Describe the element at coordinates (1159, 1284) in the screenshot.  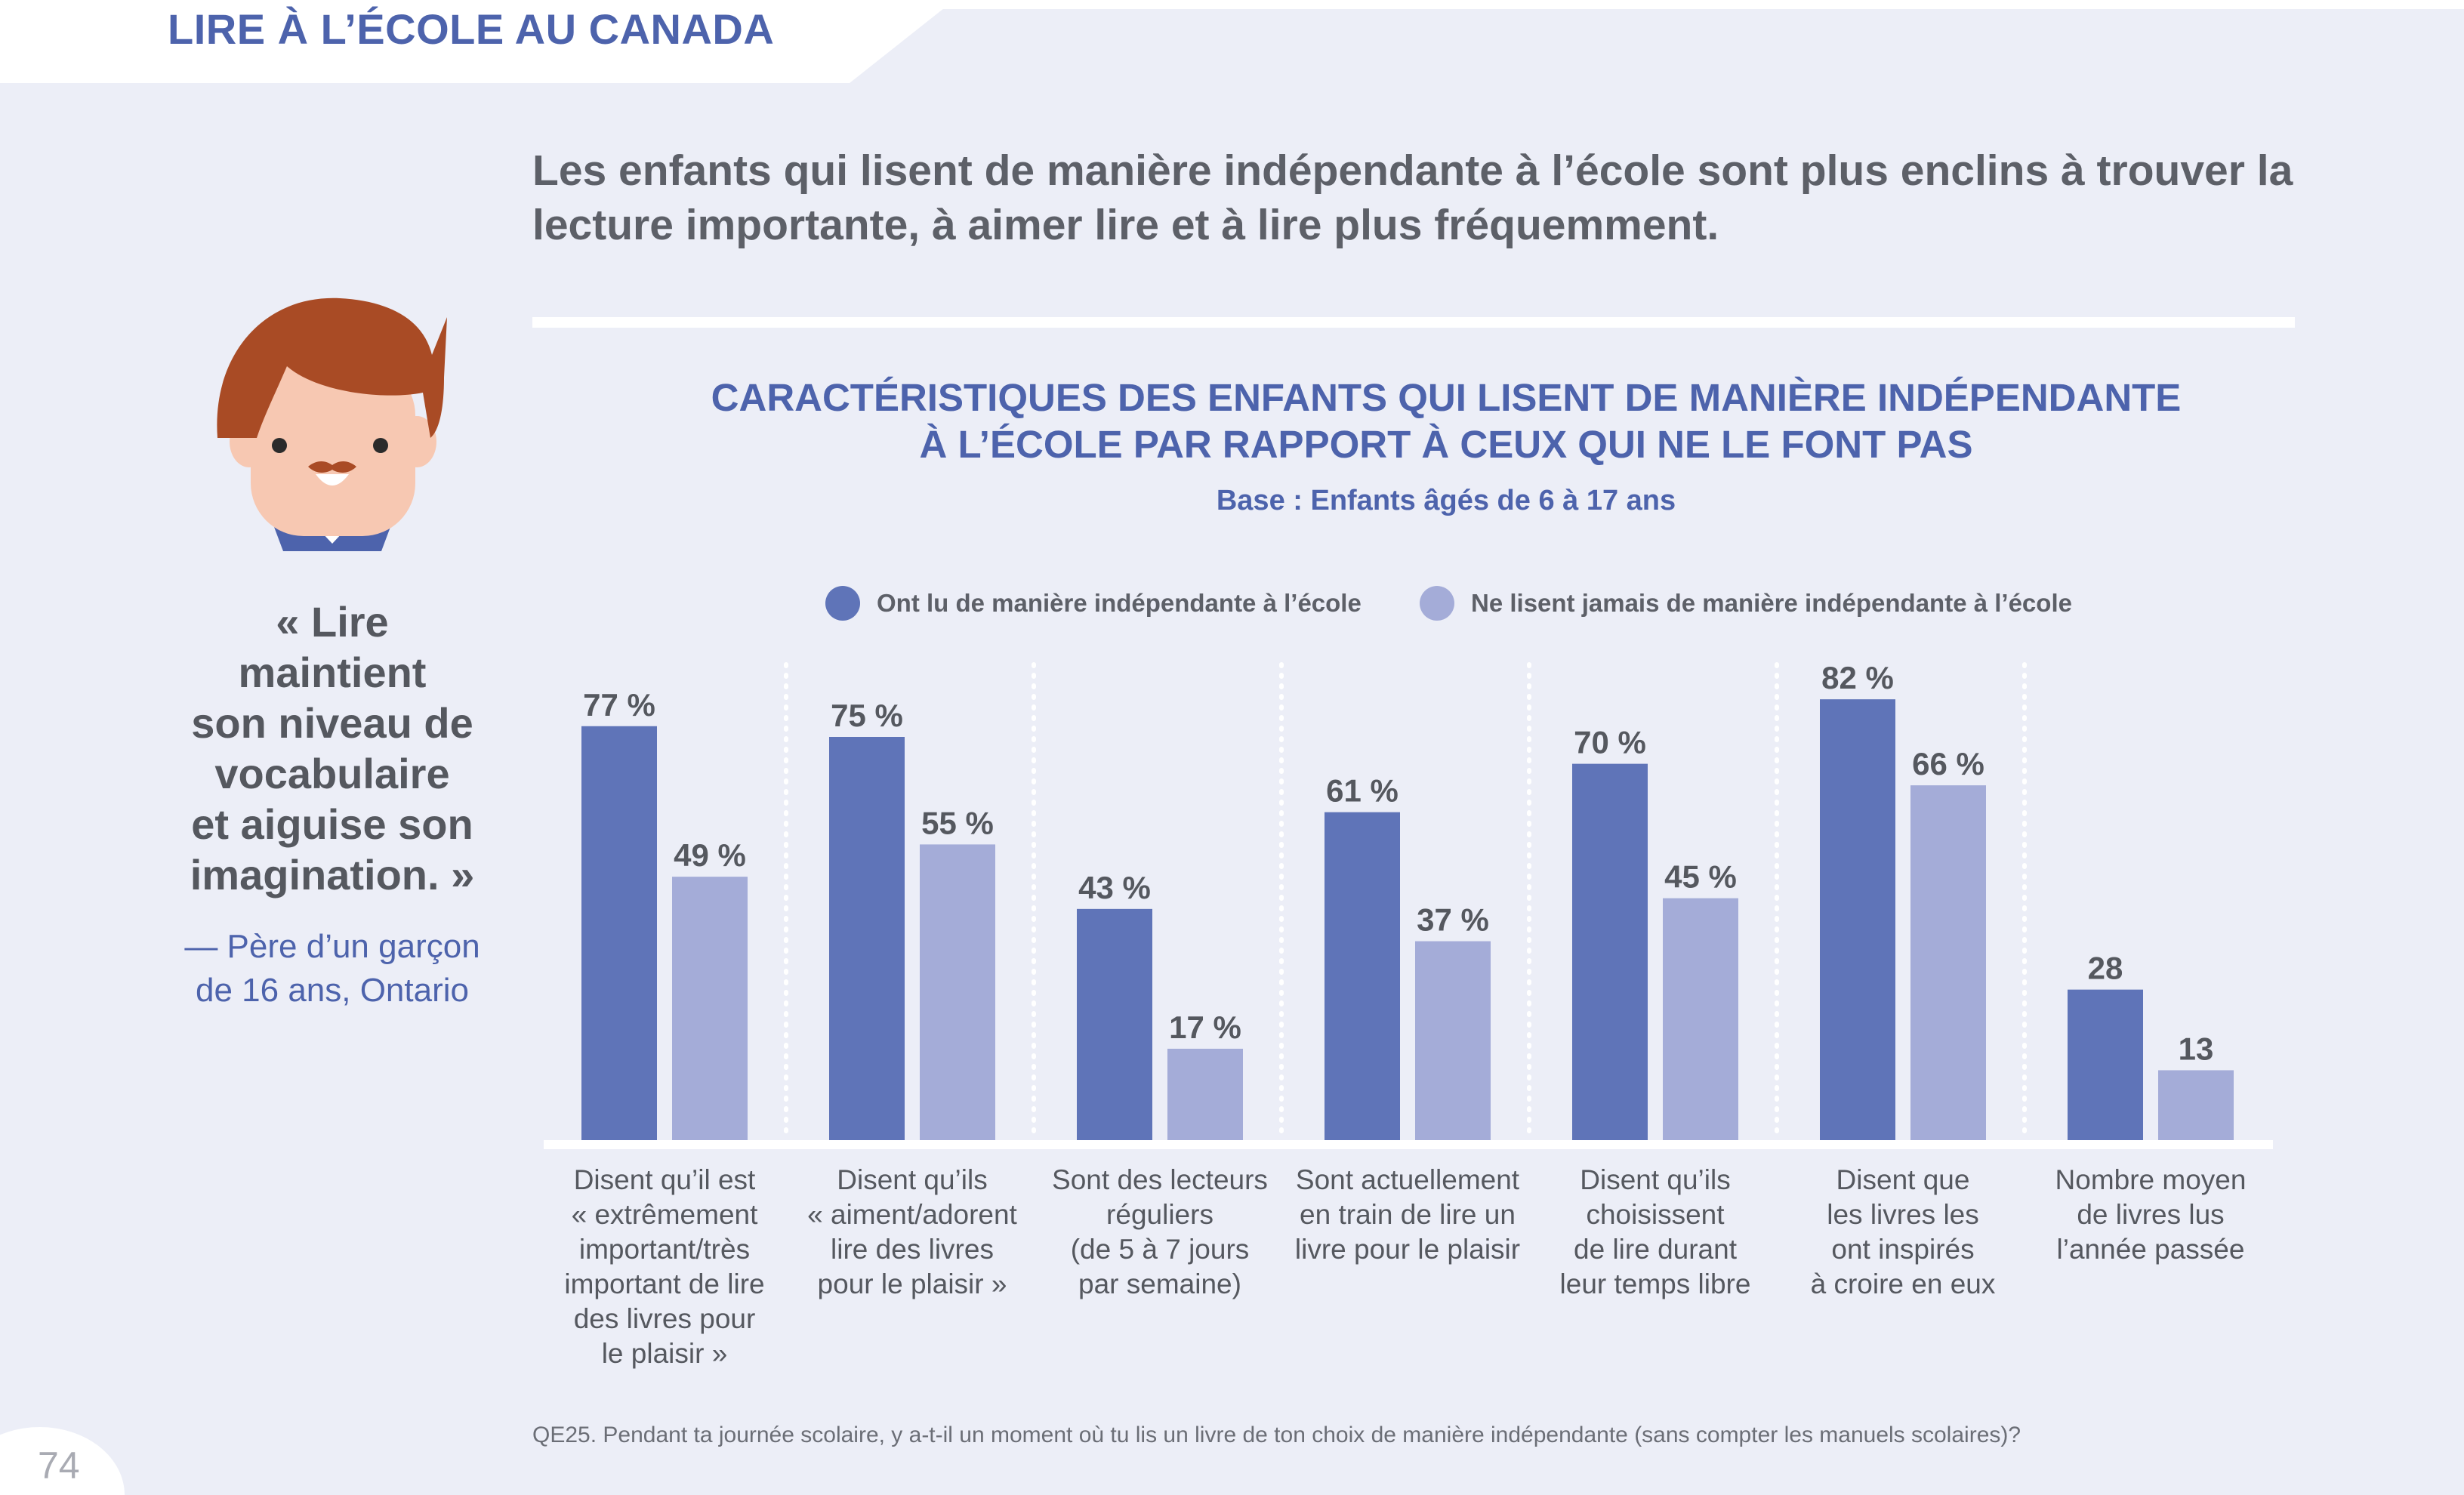
I see `category-label-line: par semaine)` at that location.